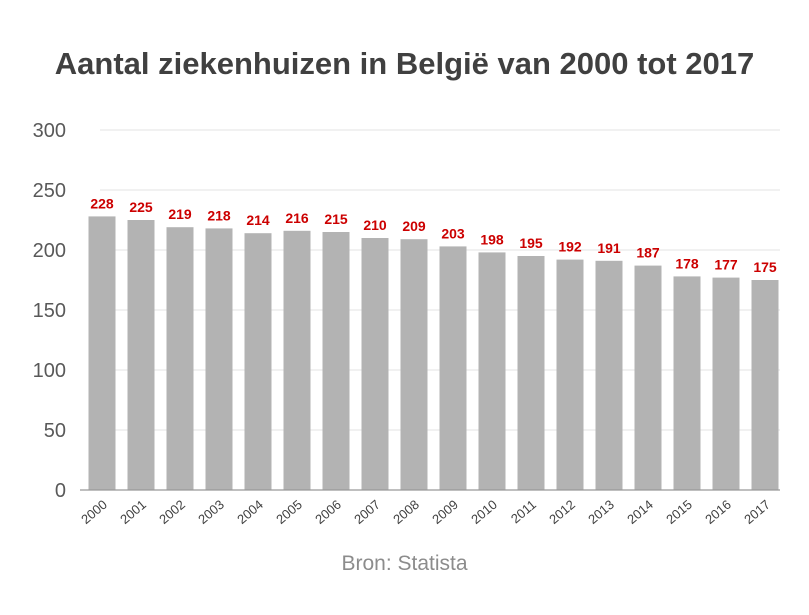 This screenshot has width=809, height=615. What do you see at coordinates (49, 251) in the screenshot?
I see `y-tick-label: 200` at bounding box center [49, 251].